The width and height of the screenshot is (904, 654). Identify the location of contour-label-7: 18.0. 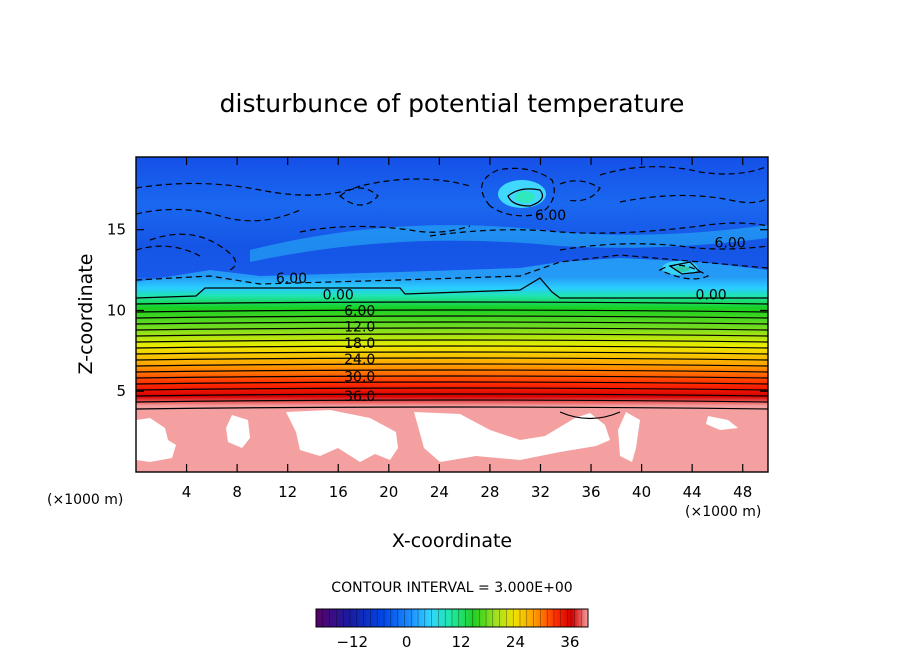
(359, 344).